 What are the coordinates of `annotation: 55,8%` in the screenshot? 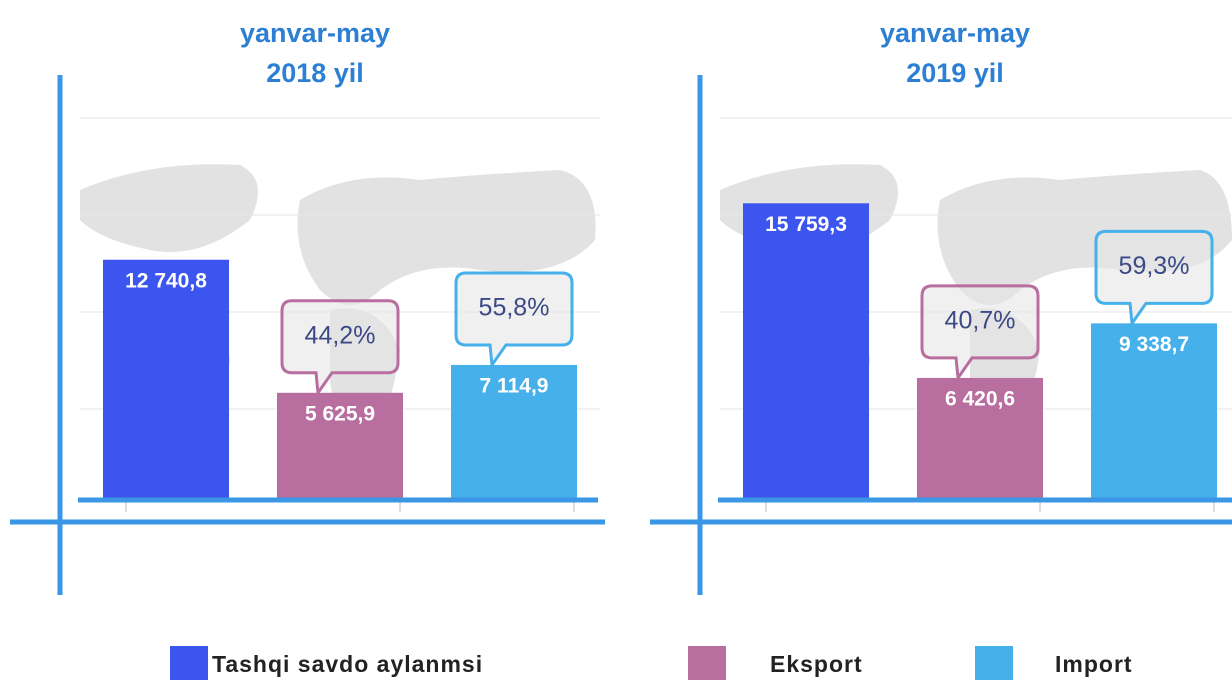 It's located at (514, 308).